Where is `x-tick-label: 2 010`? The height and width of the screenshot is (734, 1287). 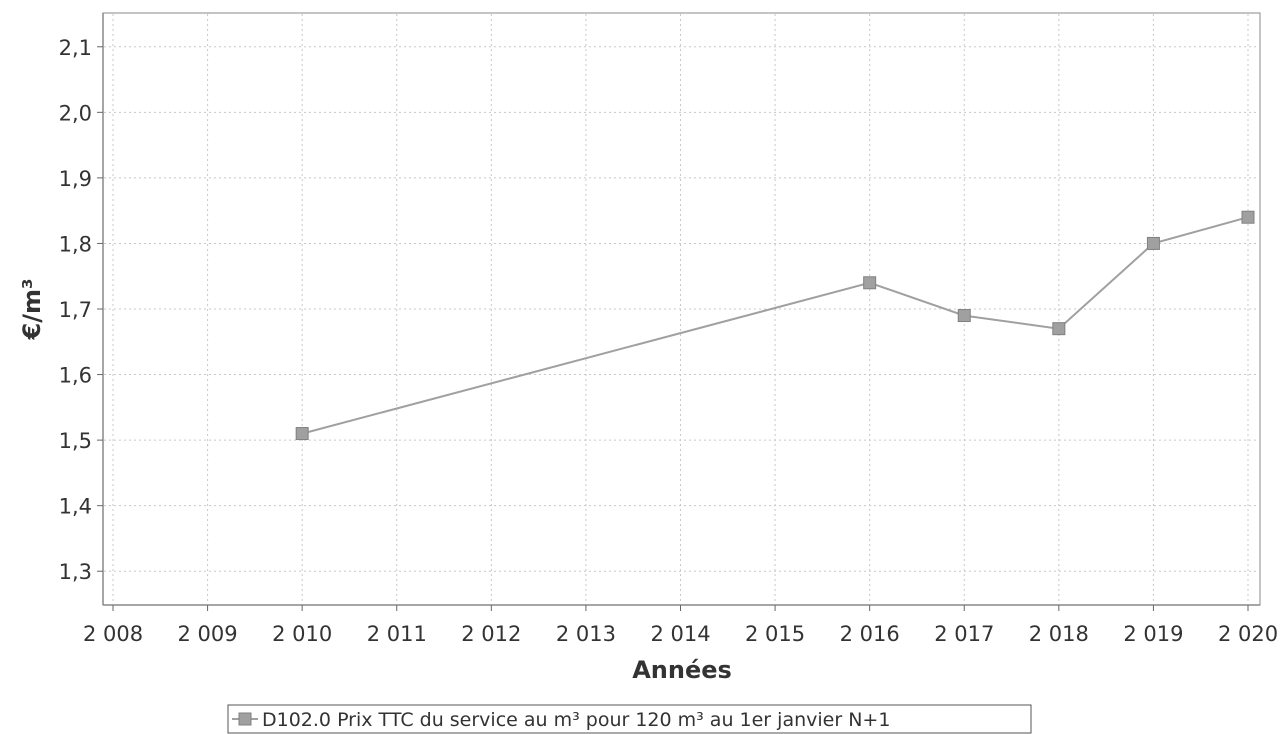 x-tick-label: 2 010 is located at coordinates (302, 634).